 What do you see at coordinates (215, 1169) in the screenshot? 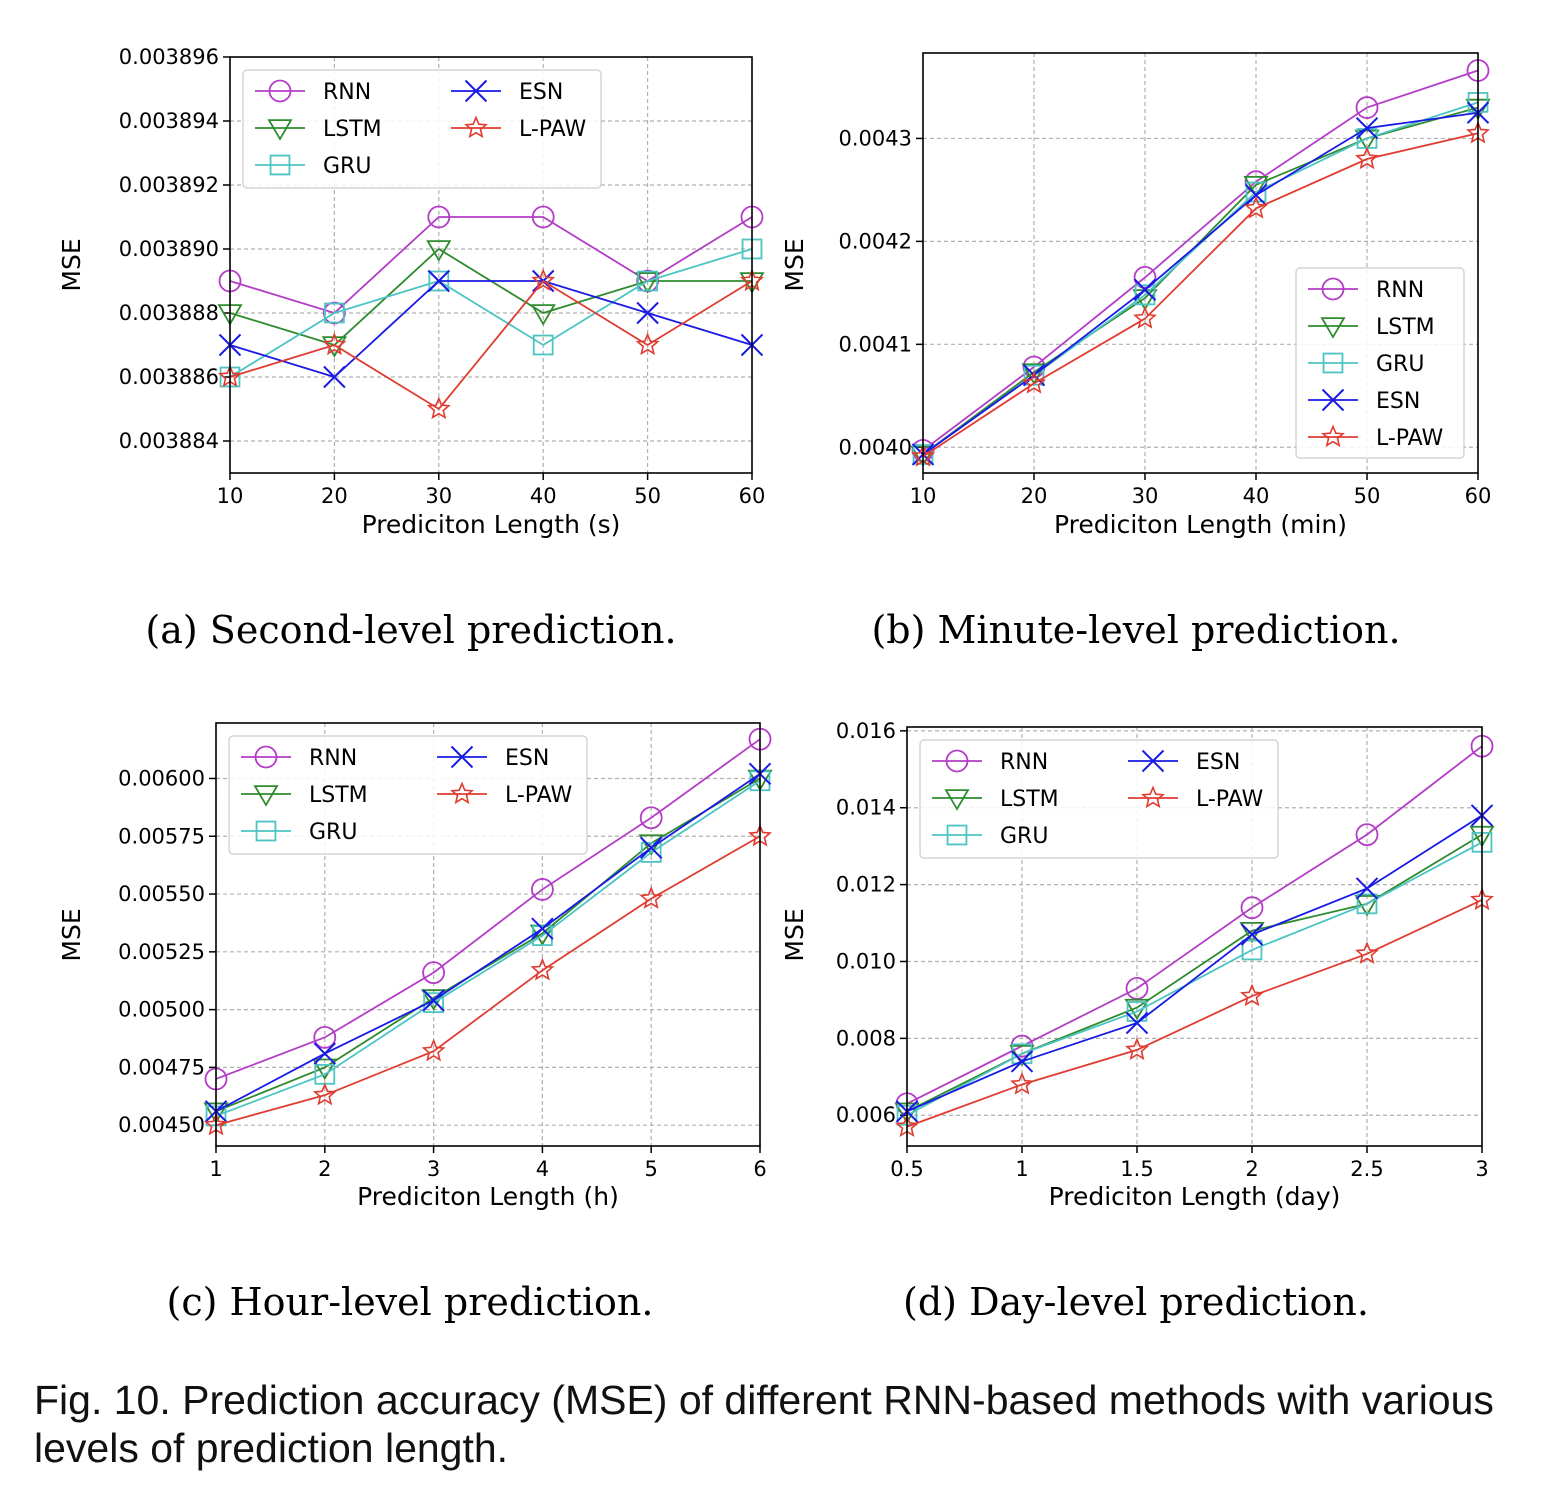
I see `x-tick-label: 1` at bounding box center [215, 1169].